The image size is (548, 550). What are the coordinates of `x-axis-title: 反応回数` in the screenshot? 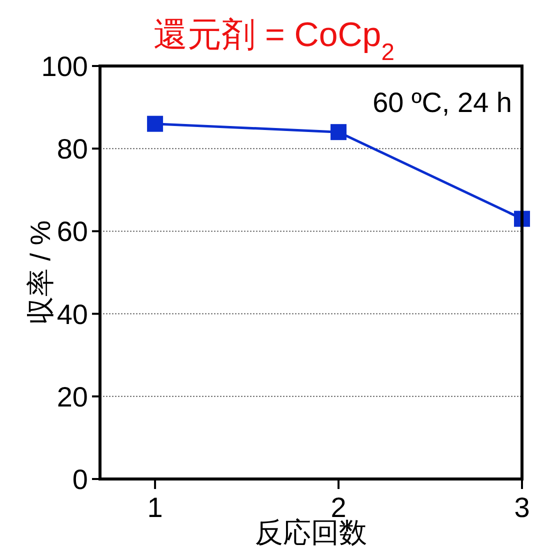 It's located at (311, 532).